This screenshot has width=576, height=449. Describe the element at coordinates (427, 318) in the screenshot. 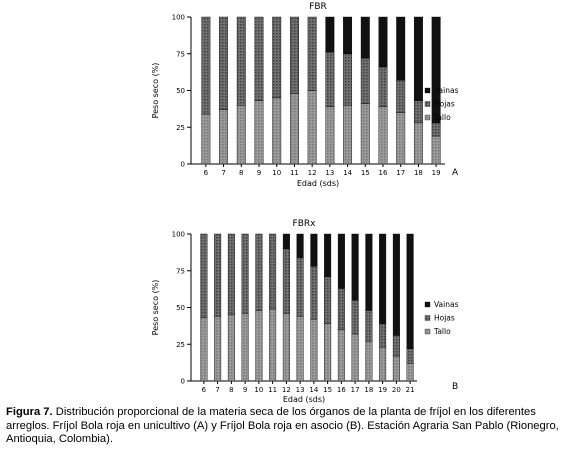

I see `legend-swatch-hojas` at that location.